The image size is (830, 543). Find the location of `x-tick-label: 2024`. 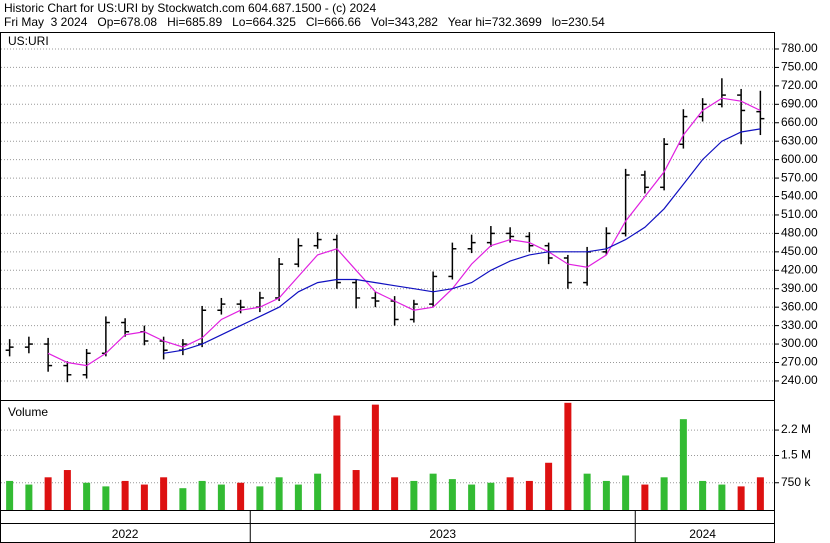

x-tick-label: 2024 is located at coordinates (702, 534).